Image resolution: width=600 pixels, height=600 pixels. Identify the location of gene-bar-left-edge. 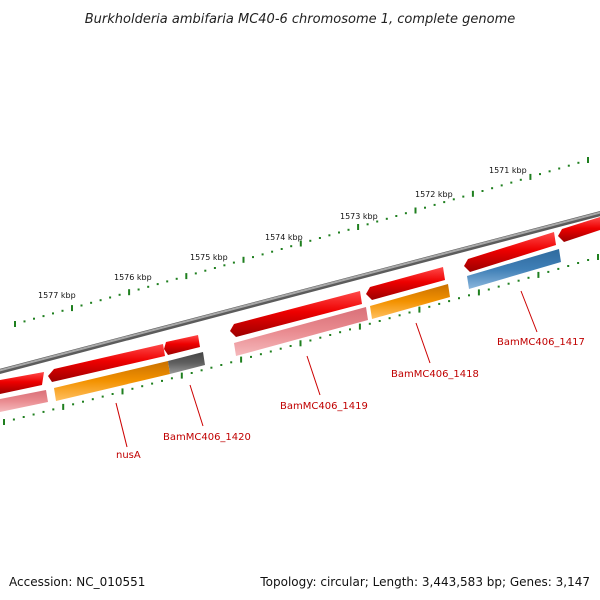
(24, 401).